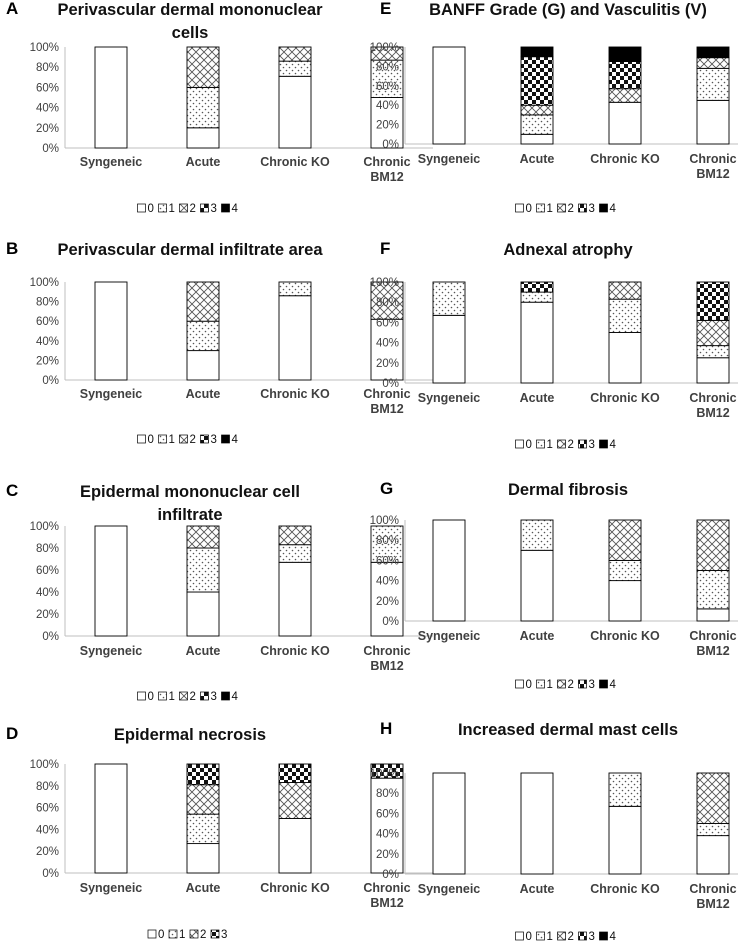 The width and height of the screenshot is (738, 949). What do you see at coordinates (12, 9) in the screenshot?
I see `panel-letter: A` at bounding box center [12, 9].